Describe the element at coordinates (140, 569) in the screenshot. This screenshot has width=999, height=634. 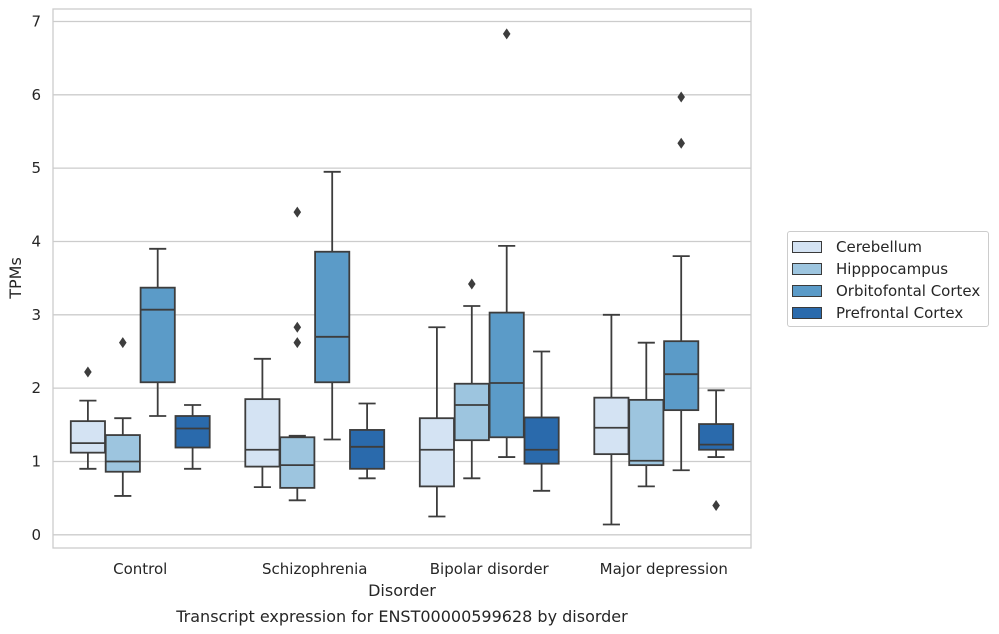
I see `x-tick-label-control: Control` at that location.